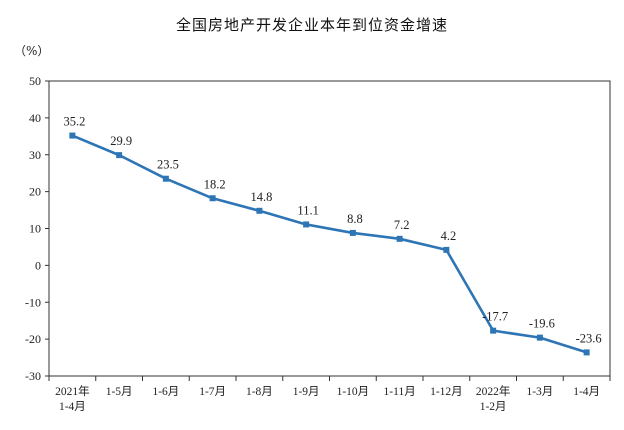 This screenshot has width=624, height=430. What do you see at coordinates (35, 192) in the screenshot?
I see `y-tick-label: 20` at bounding box center [35, 192].